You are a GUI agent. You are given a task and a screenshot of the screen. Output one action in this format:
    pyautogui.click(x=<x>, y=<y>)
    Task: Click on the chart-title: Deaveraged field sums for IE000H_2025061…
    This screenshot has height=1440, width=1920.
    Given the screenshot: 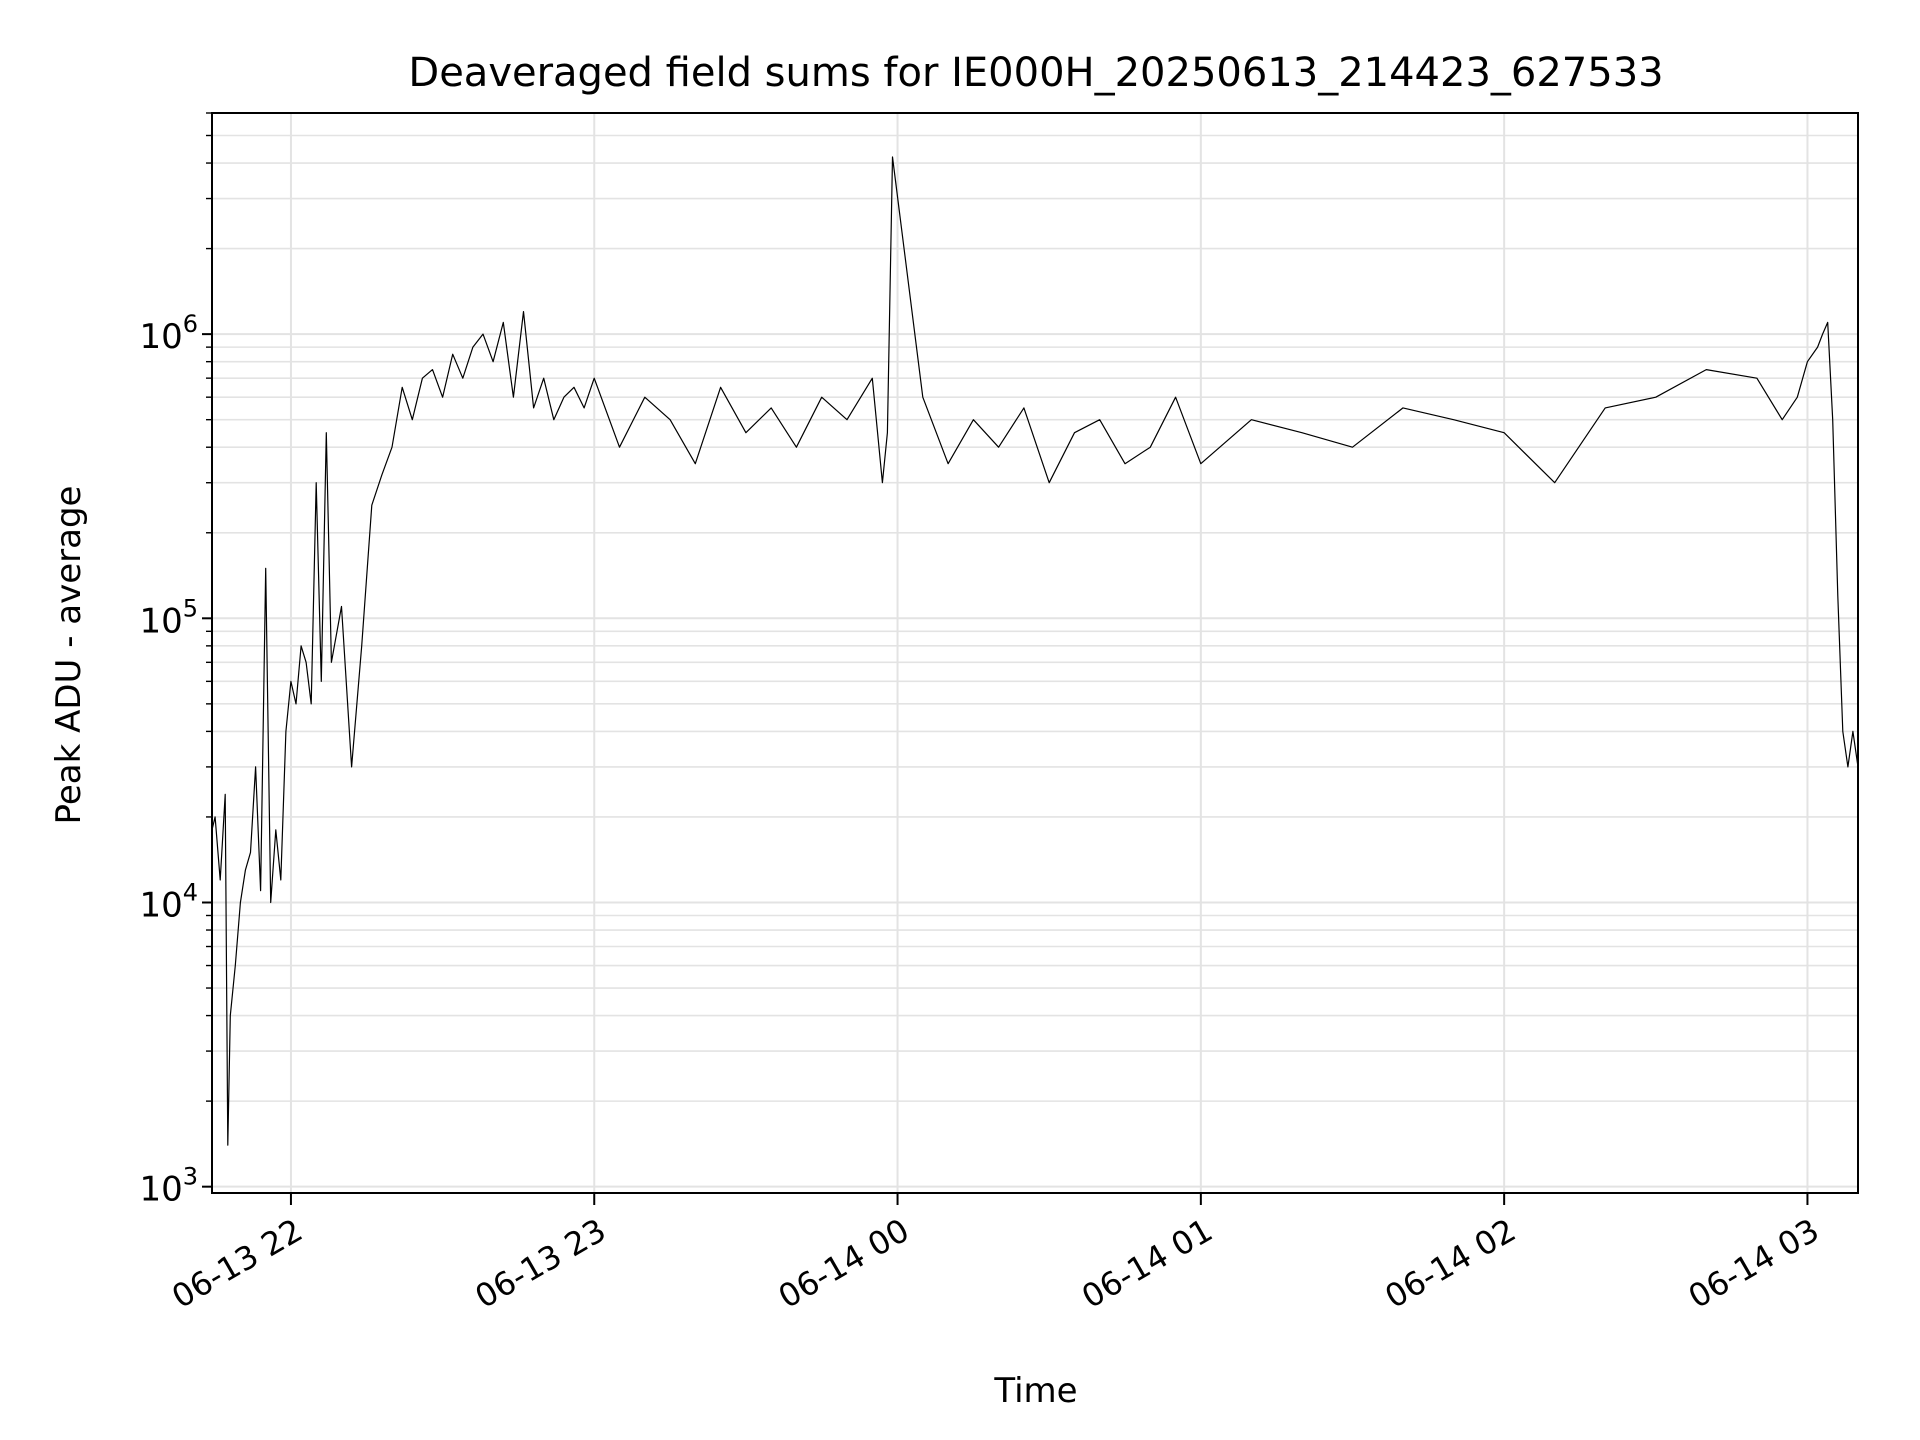 What is the action you would take?
    pyautogui.click(x=1035, y=73)
    